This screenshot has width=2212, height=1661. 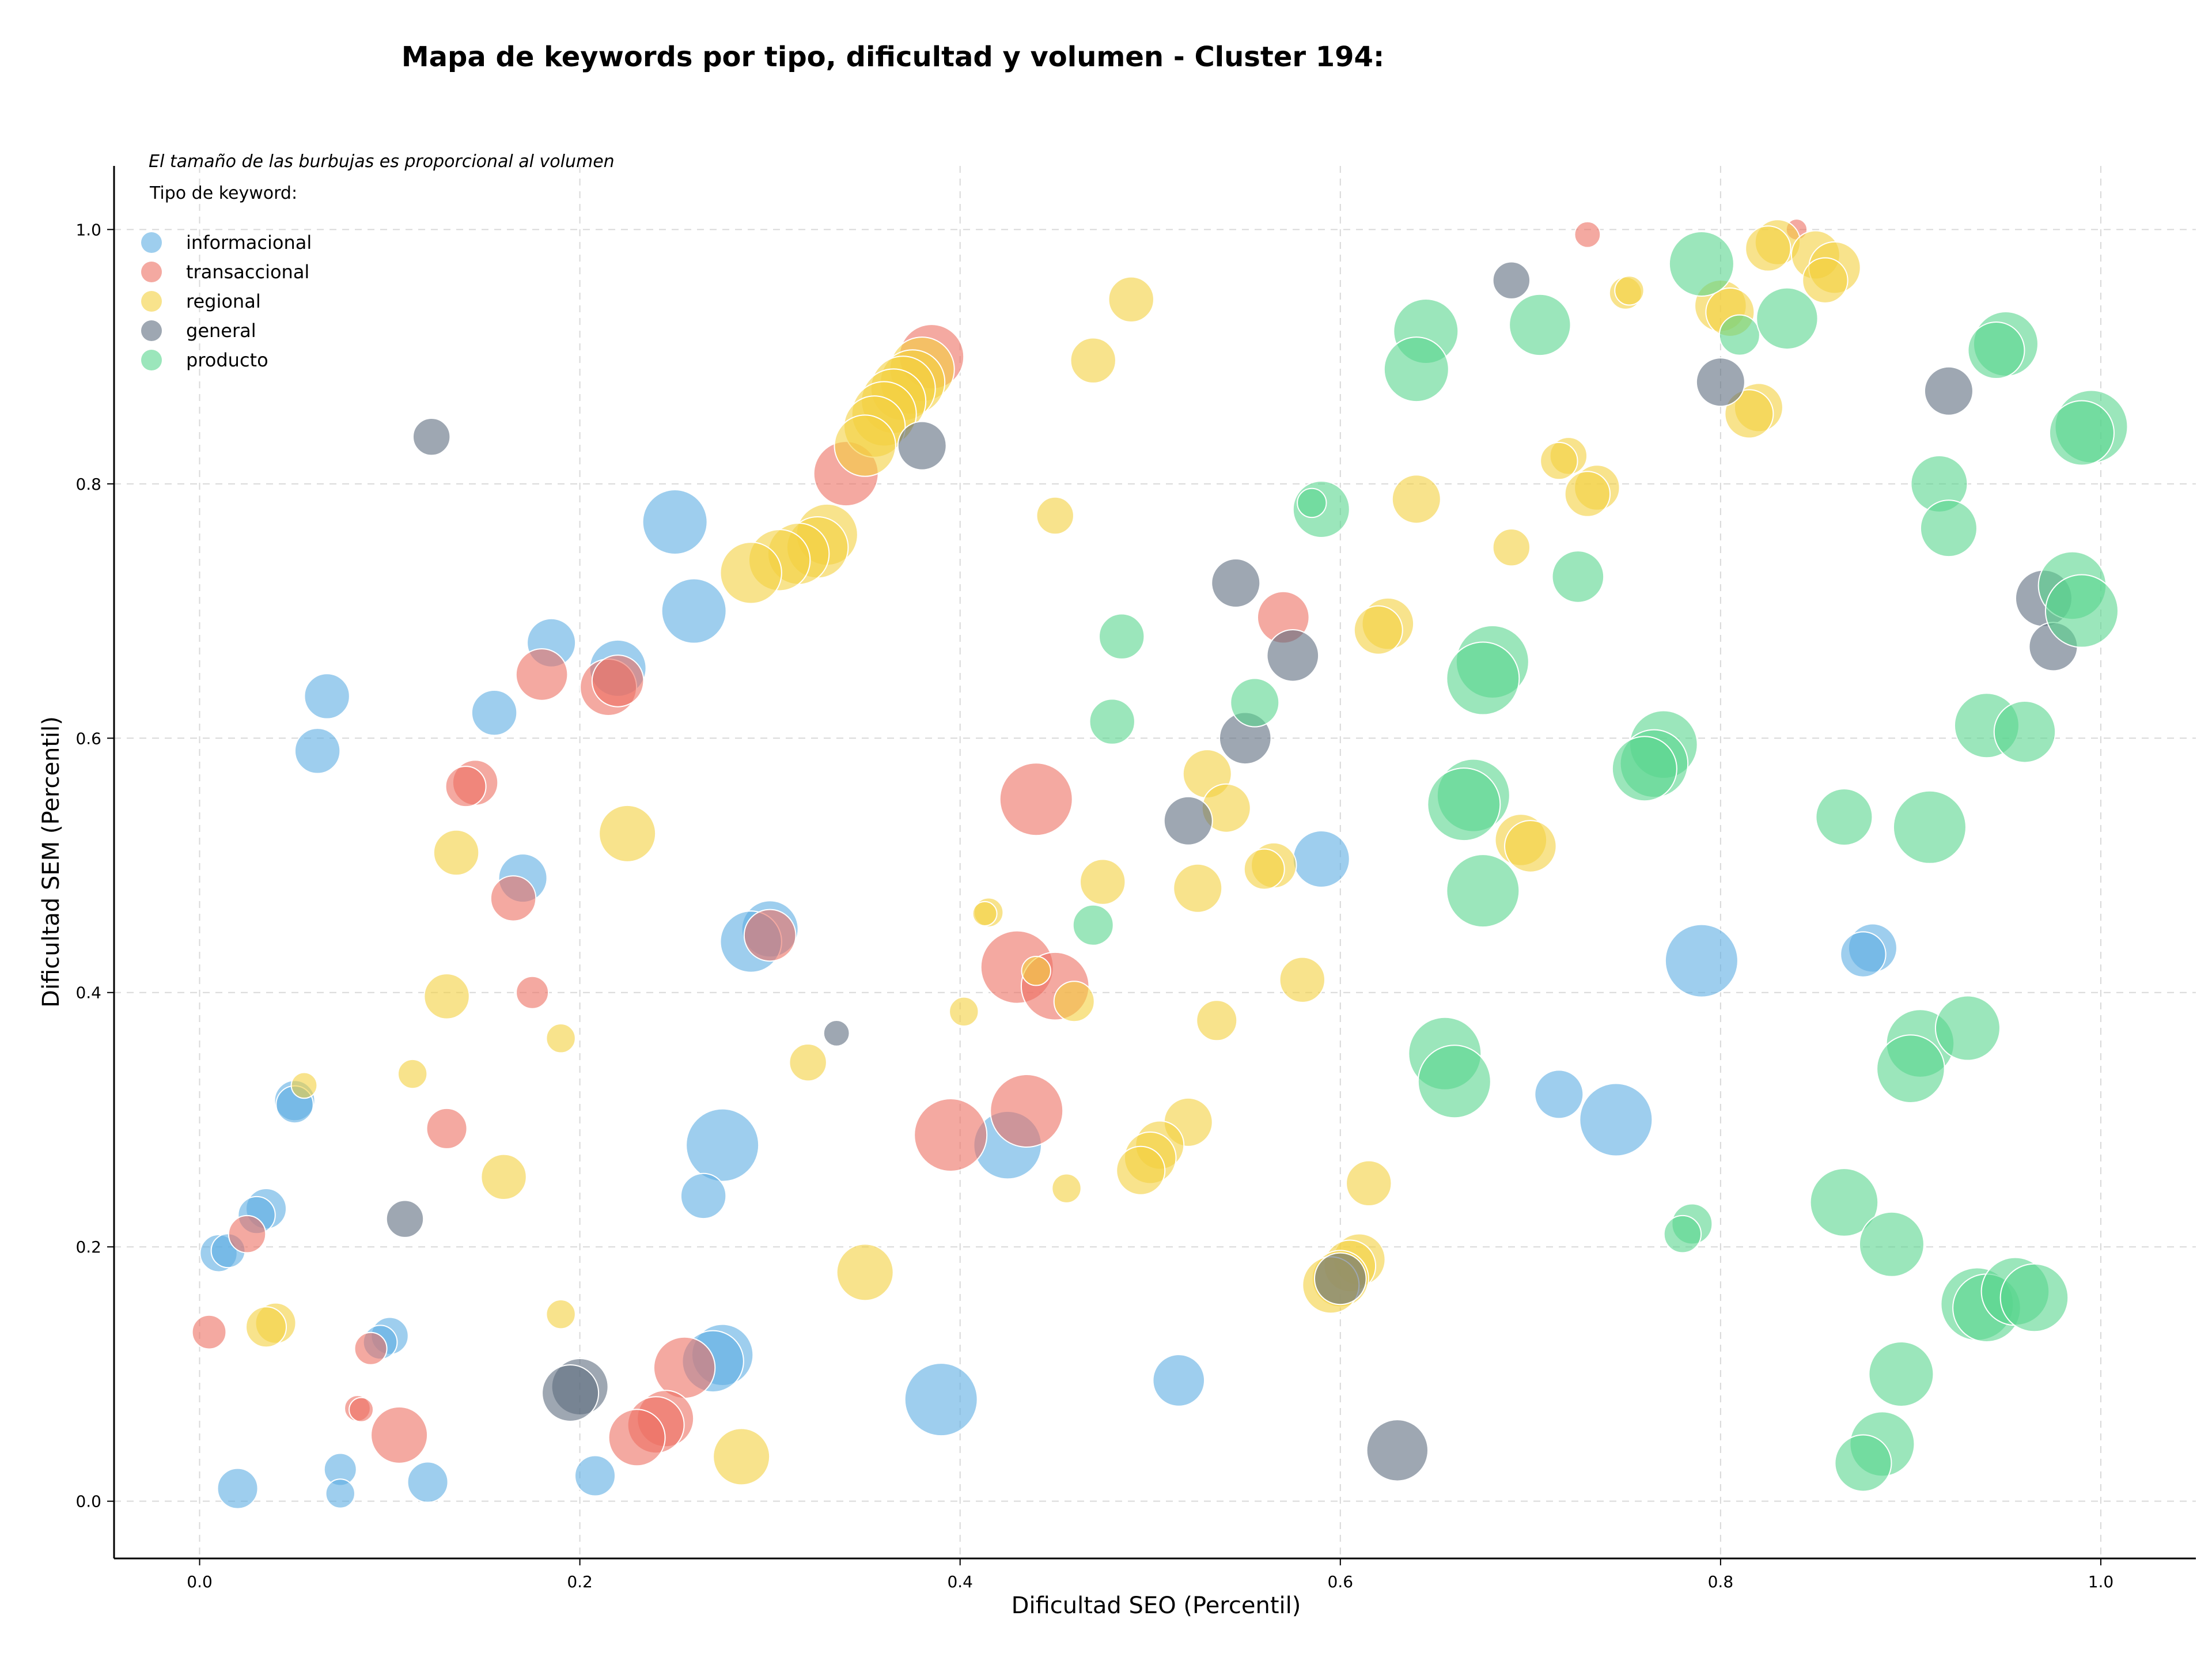 I want to click on legend-marker-informacional, so click(x=151, y=242).